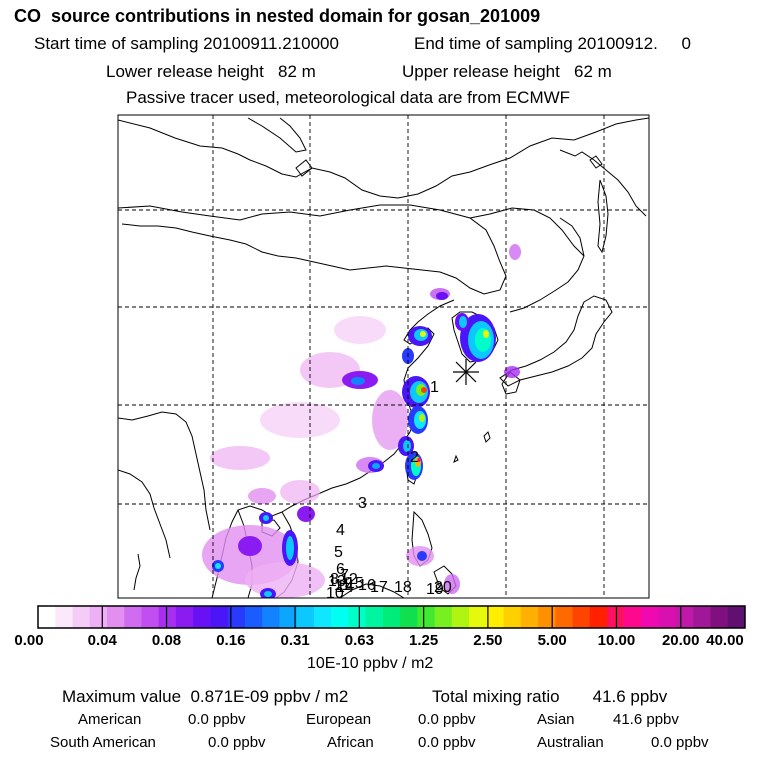 This screenshot has height=768, width=768. I want to click on trajectory-label-19: 19, so click(435, 589).